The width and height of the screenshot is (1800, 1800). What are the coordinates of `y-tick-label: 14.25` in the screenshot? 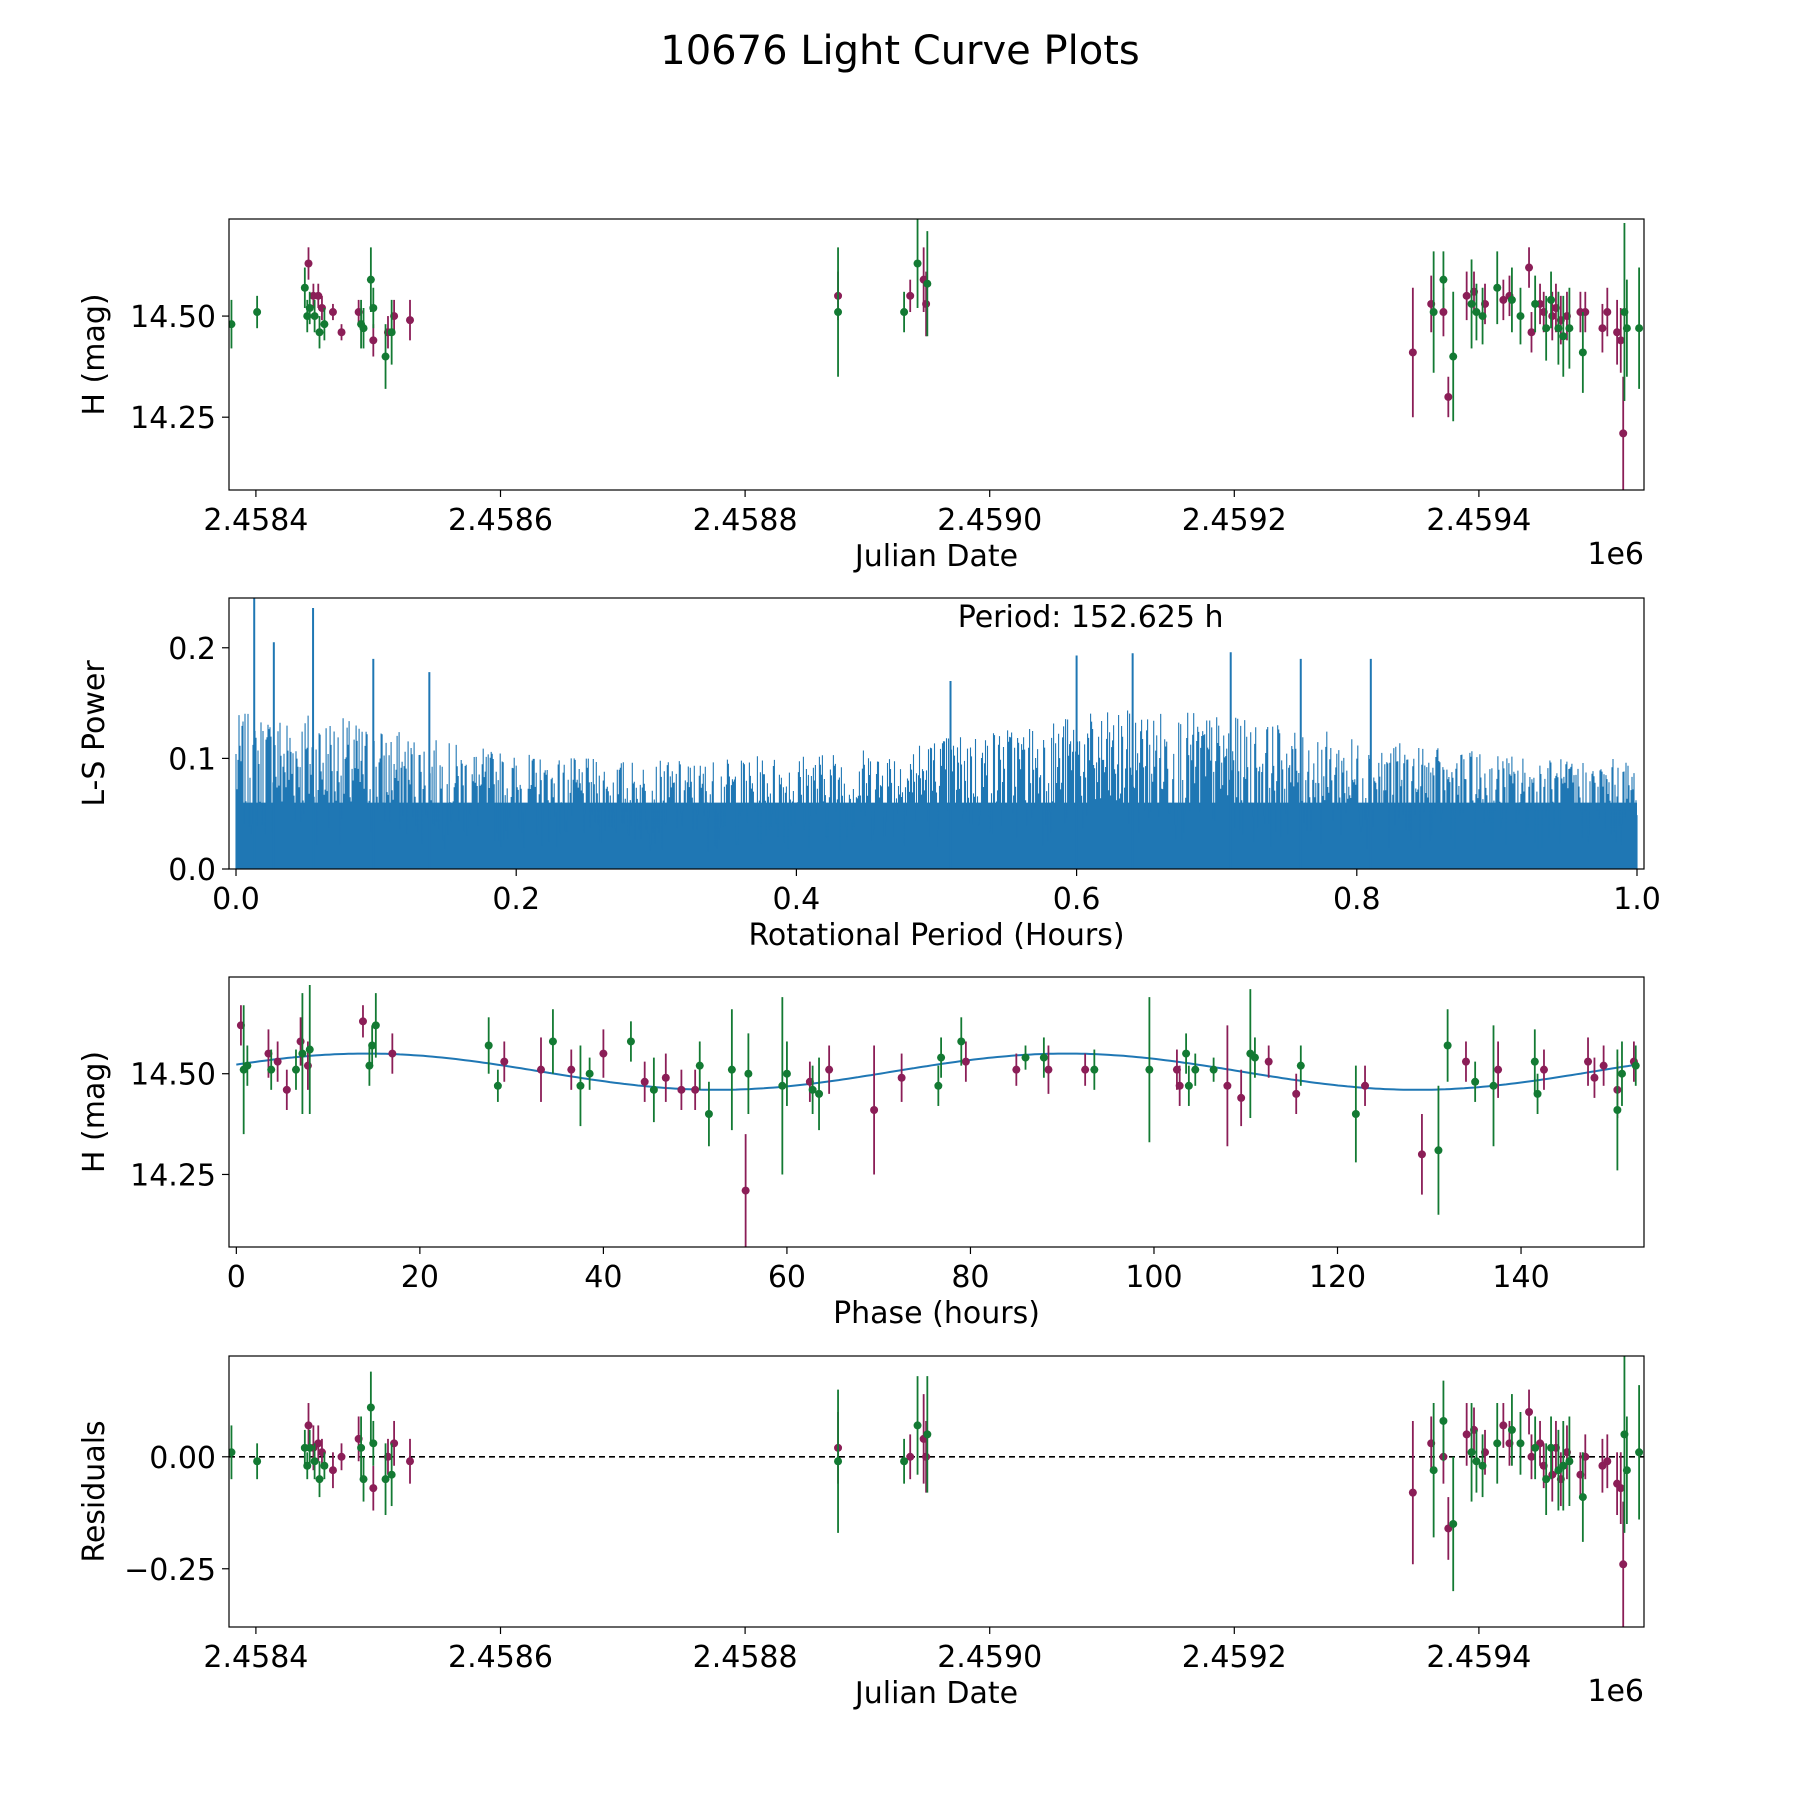 It's located at (173, 1175).